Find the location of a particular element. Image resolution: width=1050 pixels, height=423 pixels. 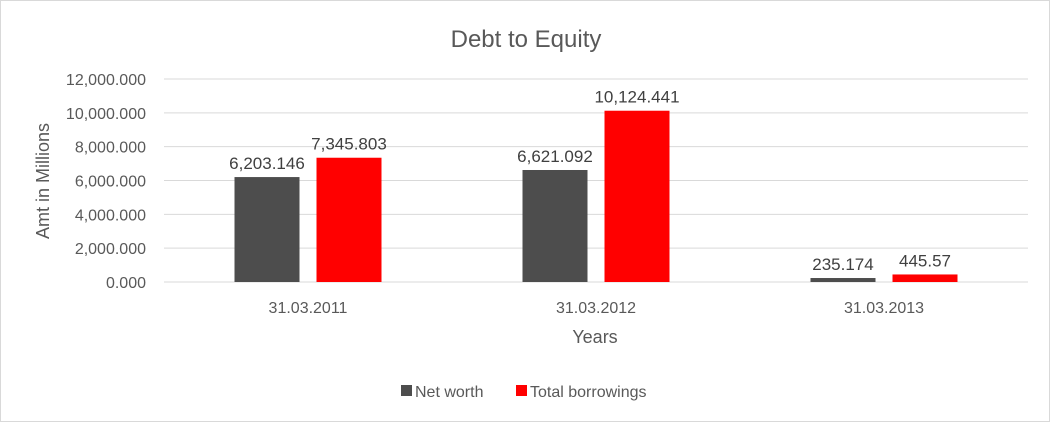

legend: Net worth Total borrowings is located at coordinates (524, 392).